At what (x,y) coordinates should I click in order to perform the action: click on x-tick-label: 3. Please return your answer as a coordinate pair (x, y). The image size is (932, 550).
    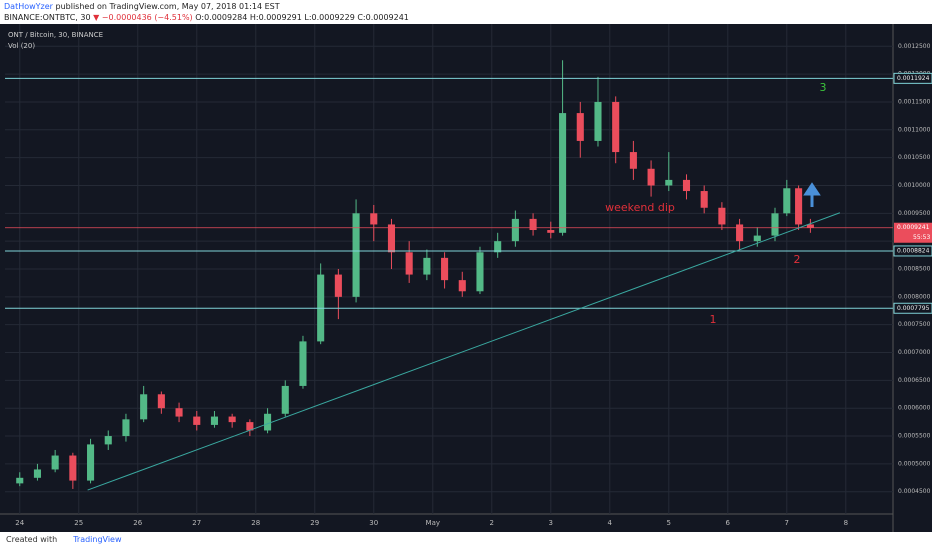
    Looking at the image, I should click on (551, 523).